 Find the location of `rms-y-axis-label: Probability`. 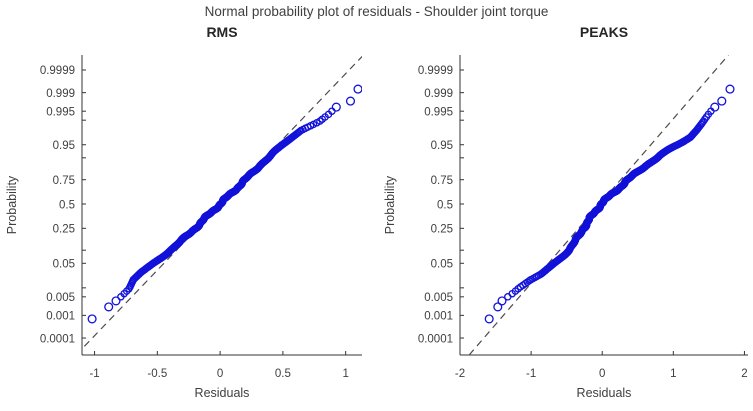

rms-y-axis-label: Probability is located at coordinates (12, 204).